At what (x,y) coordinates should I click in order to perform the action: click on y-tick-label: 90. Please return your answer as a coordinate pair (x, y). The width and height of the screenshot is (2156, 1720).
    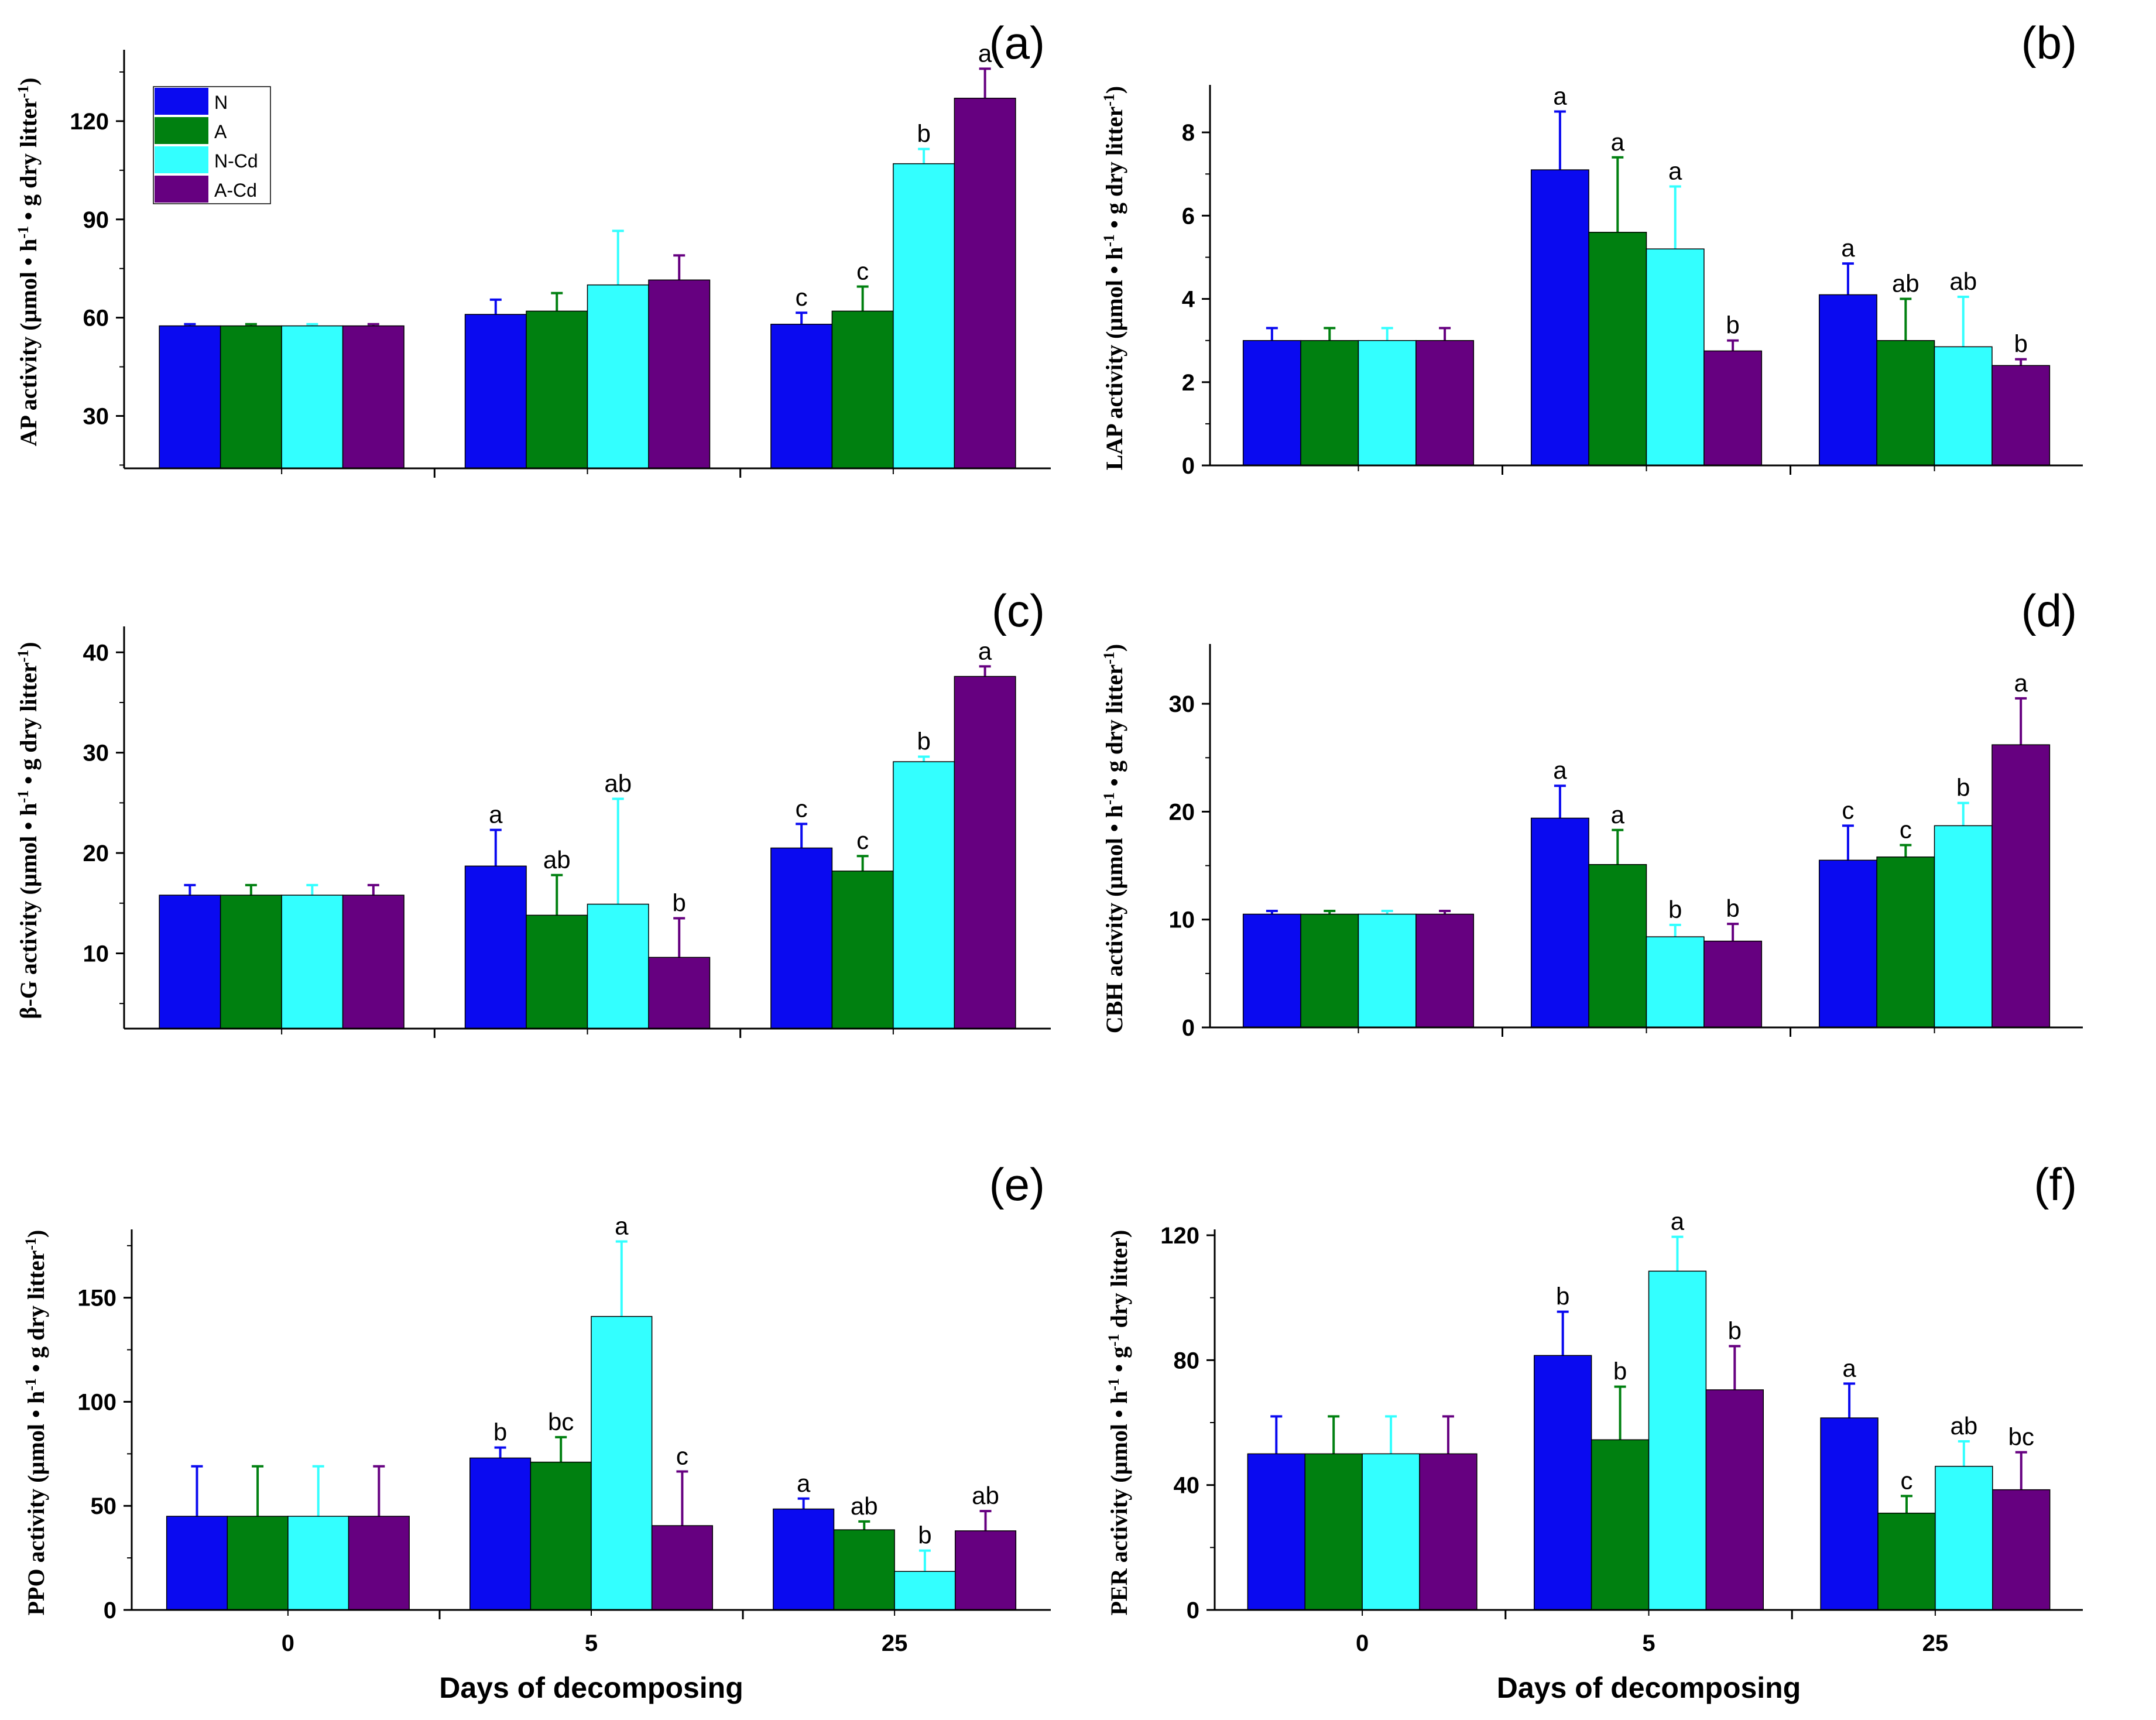
    Looking at the image, I should click on (96, 220).